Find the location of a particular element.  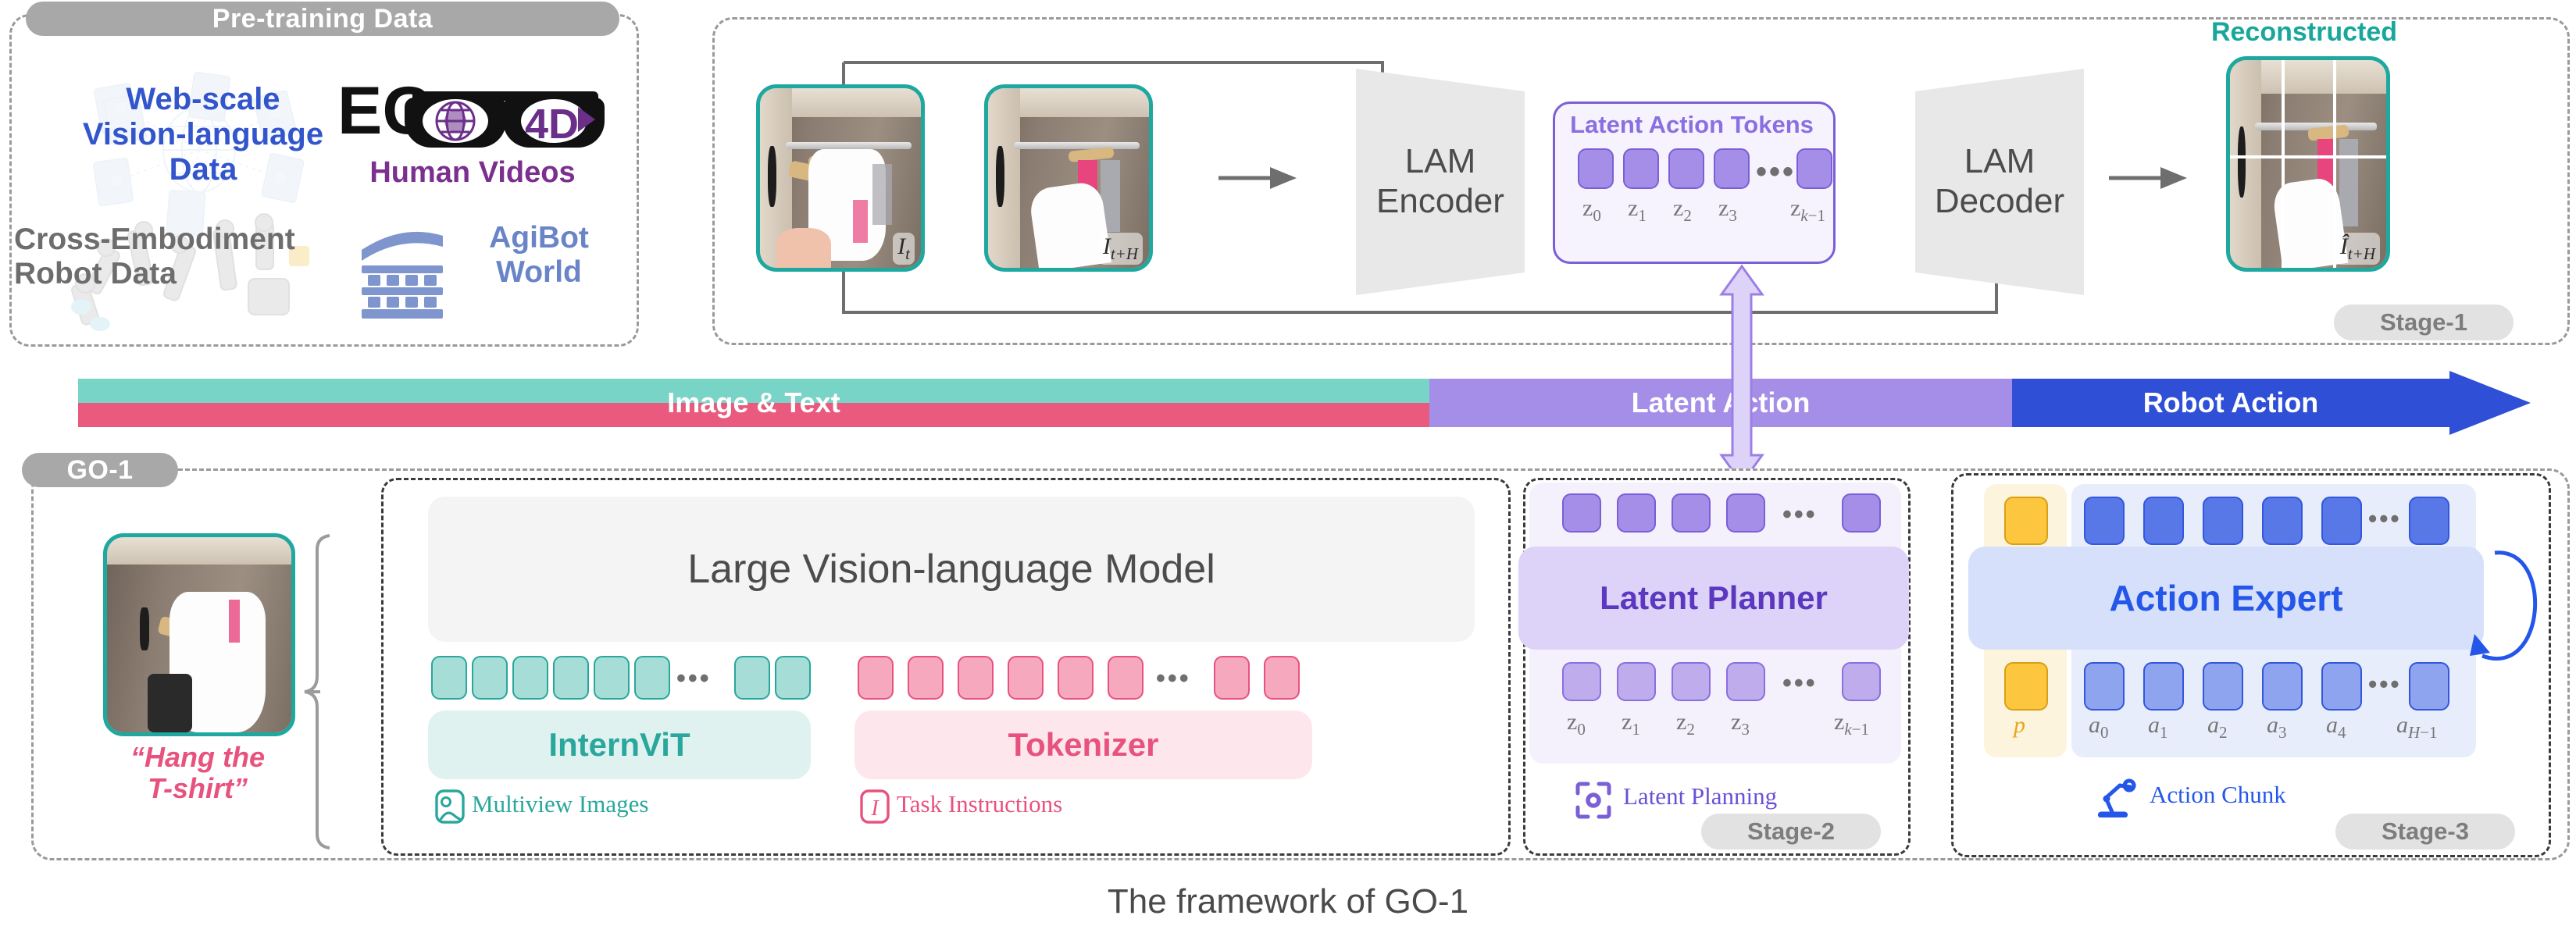

frame-t-label: It is located at coordinates (904, 249).